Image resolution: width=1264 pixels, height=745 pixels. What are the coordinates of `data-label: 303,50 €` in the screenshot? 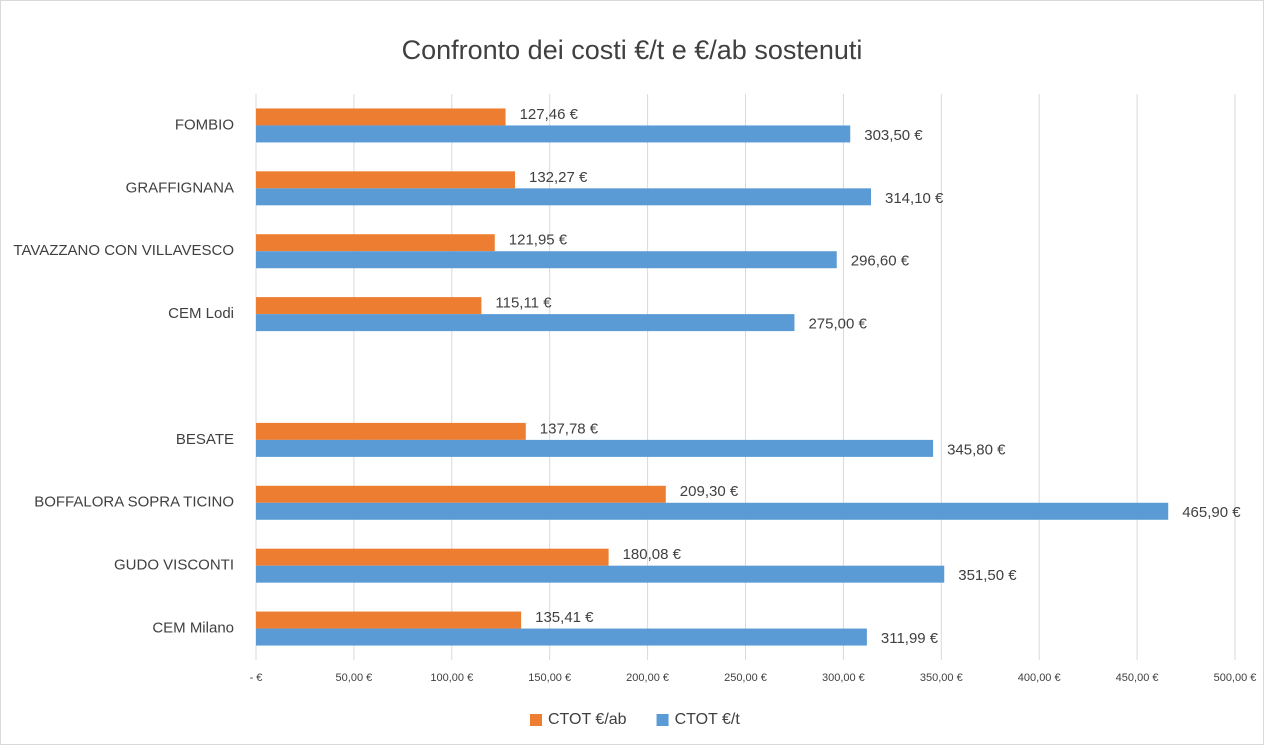 It's located at (893, 135).